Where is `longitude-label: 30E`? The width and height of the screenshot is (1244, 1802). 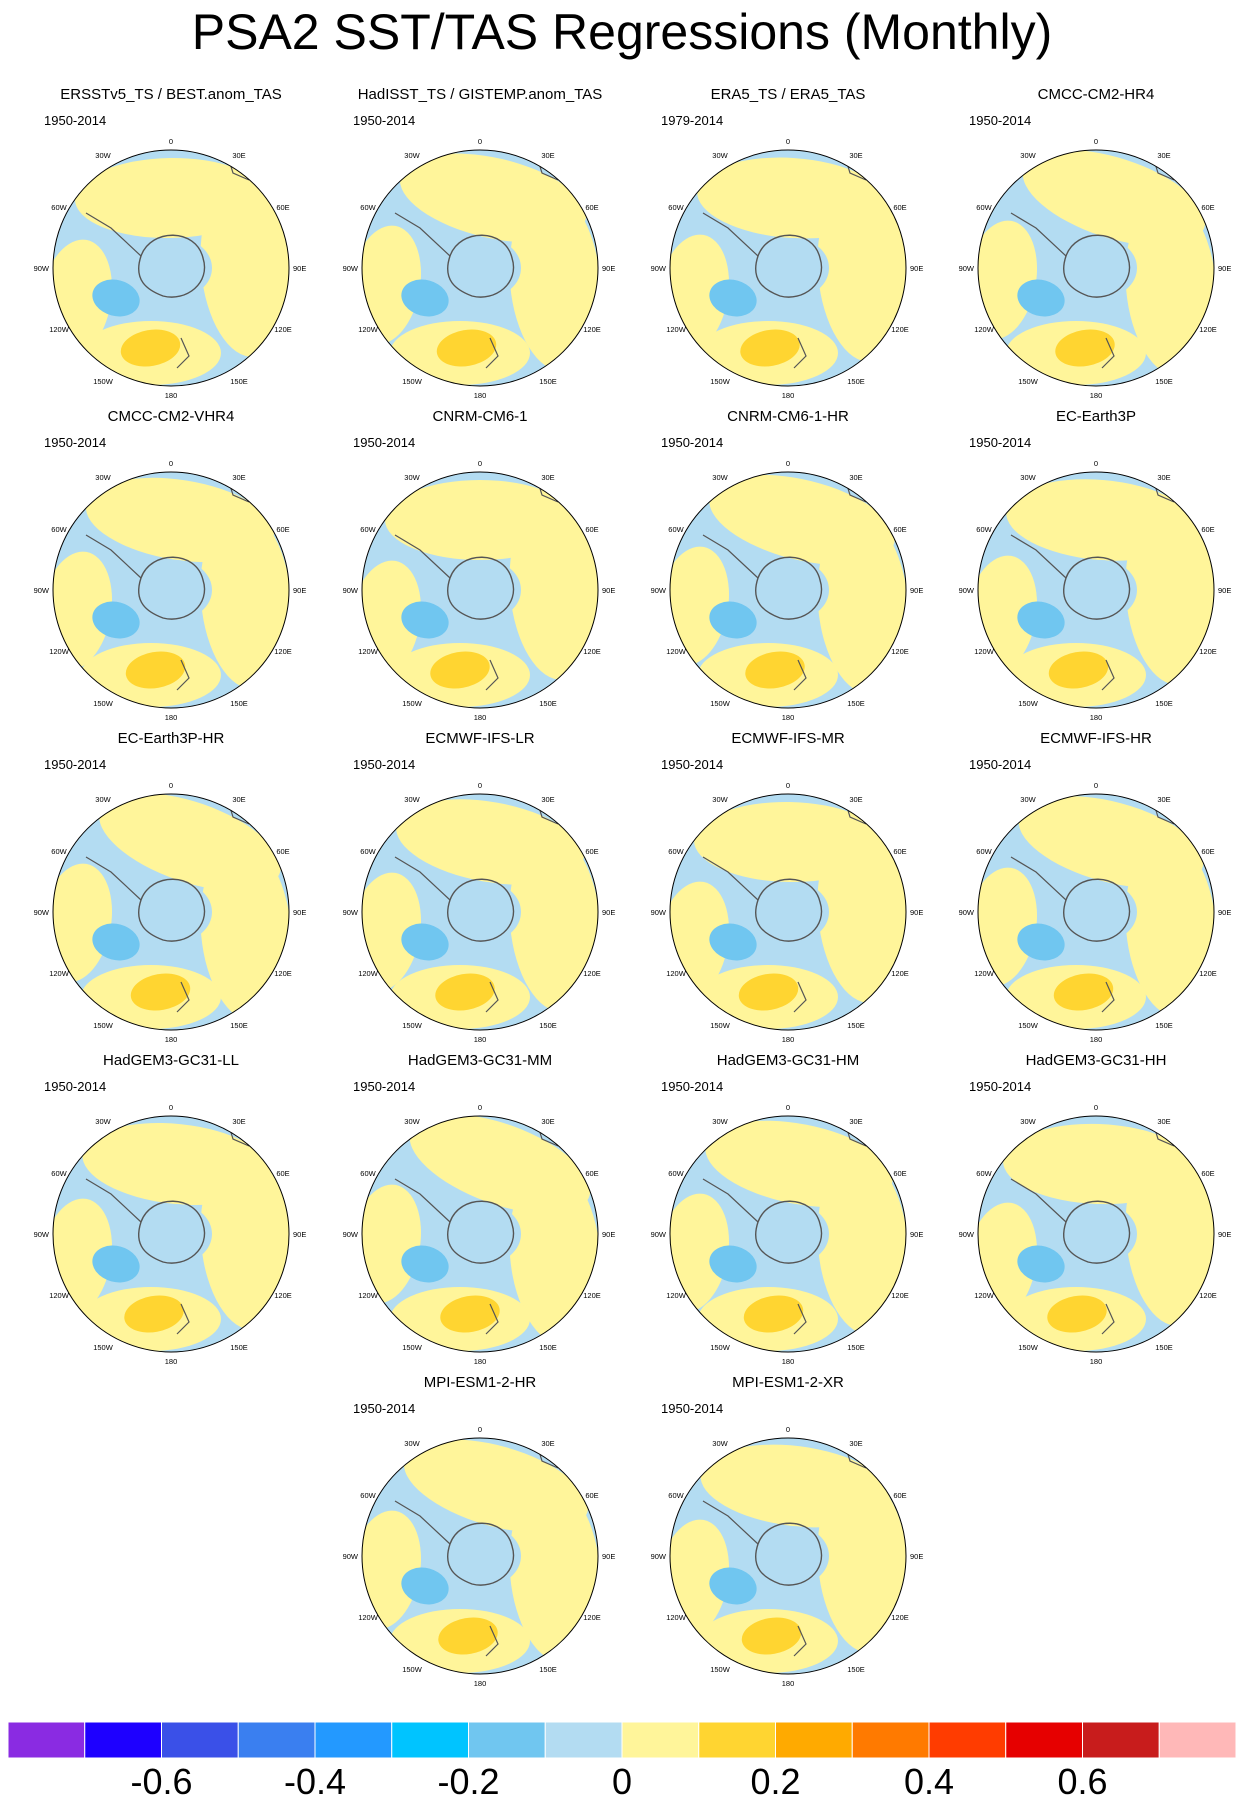
longitude-label: 30E is located at coordinates (1163, 155).